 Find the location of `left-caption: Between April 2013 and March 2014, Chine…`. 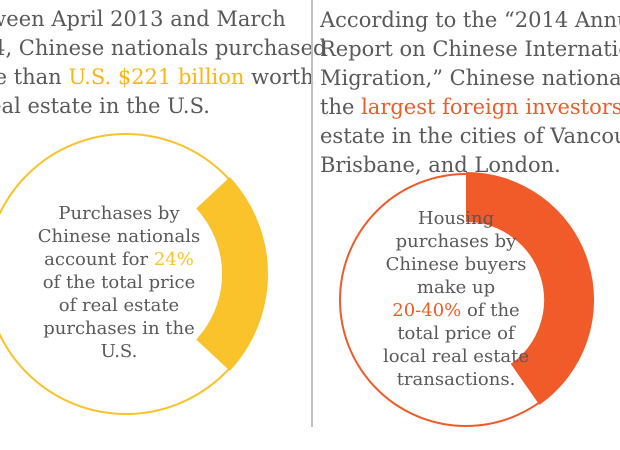

left-caption: Between April 2013 and March 2014, Chine… is located at coordinates (163, 63).